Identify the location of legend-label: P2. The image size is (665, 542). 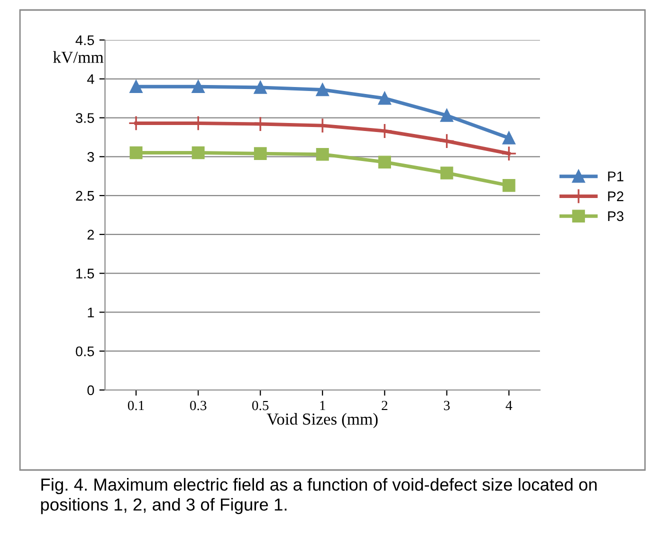
(616, 196).